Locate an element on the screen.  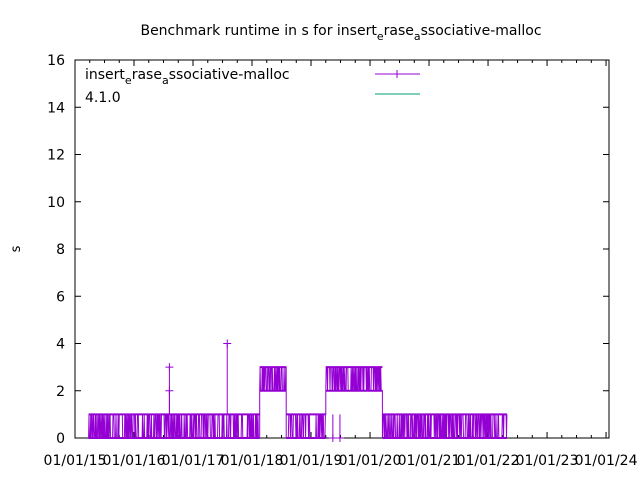
x-tick-label: 01/01/24 is located at coordinates (606, 461).